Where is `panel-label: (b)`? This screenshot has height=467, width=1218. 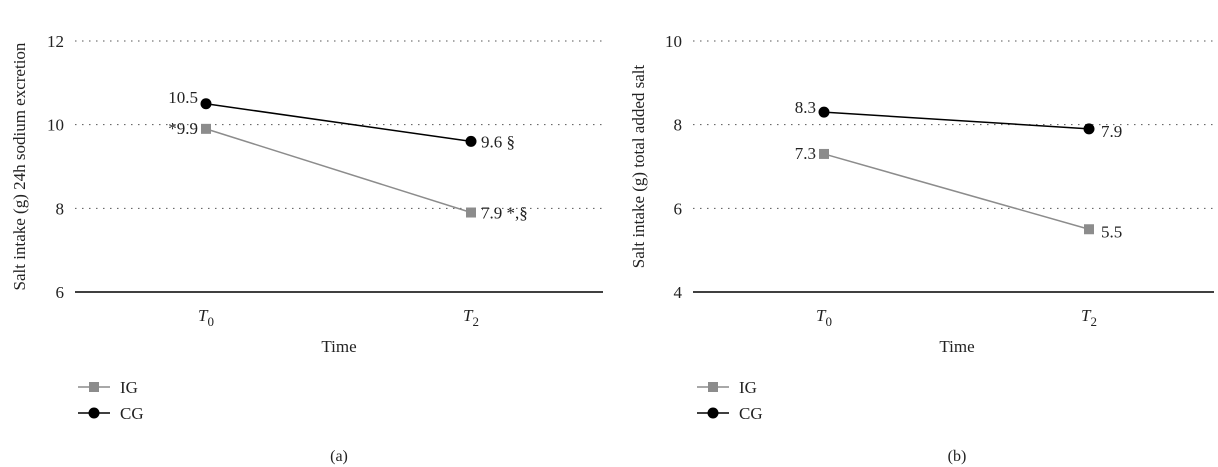
panel-label: (b) is located at coordinates (957, 456).